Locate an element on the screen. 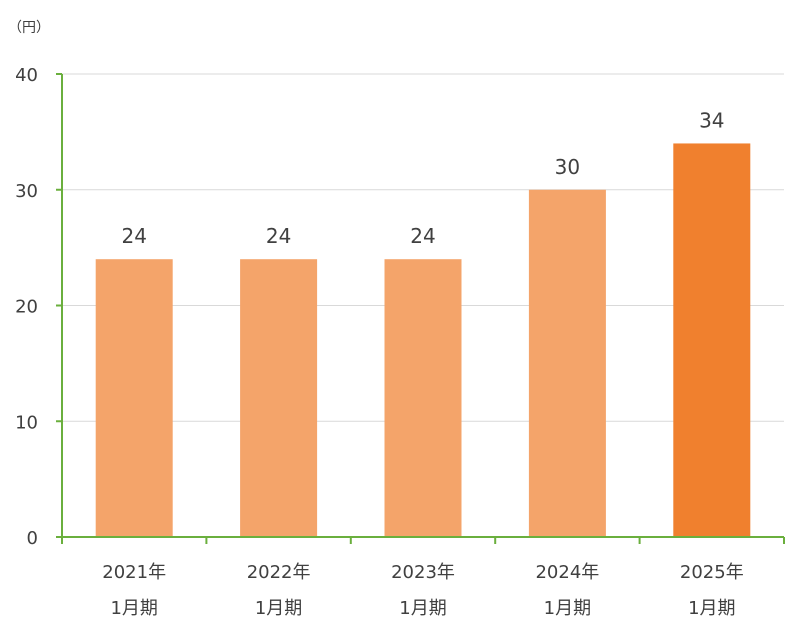 The image size is (808, 642). x-tick-year: 2023年 is located at coordinates (423, 572).